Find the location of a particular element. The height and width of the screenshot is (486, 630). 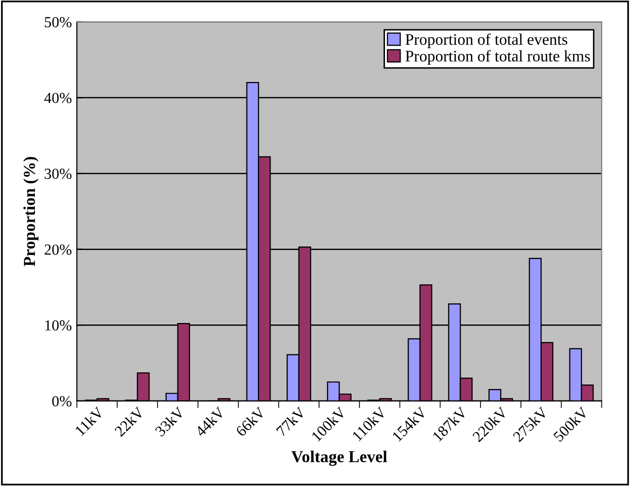

legend-label: Proportion of total events is located at coordinates (486, 40).